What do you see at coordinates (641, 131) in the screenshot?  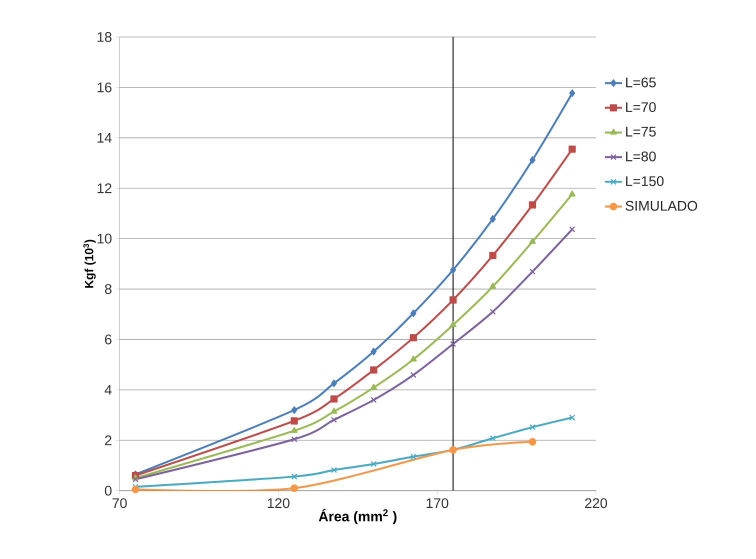 I see `legend-label: L=75` at bounding box center [641, 131].